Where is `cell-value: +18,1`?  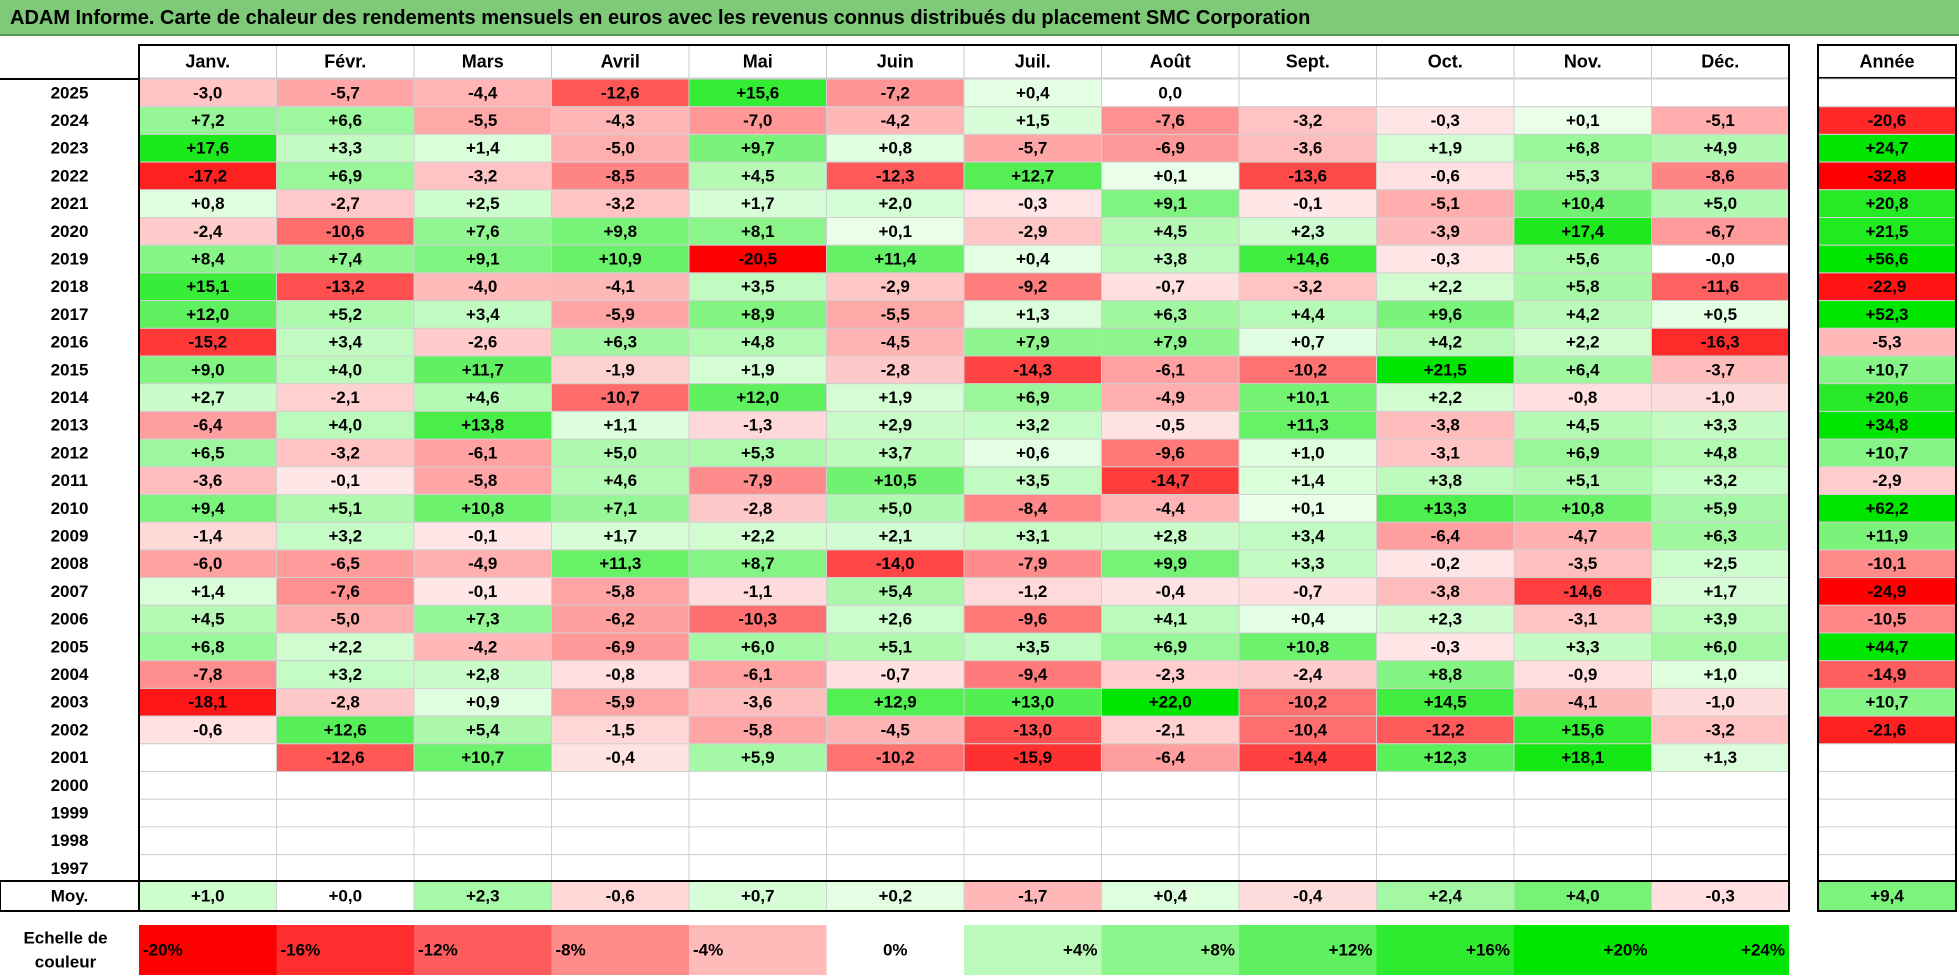 cell-value: +18,1 is located at coordinates (1582, 757).